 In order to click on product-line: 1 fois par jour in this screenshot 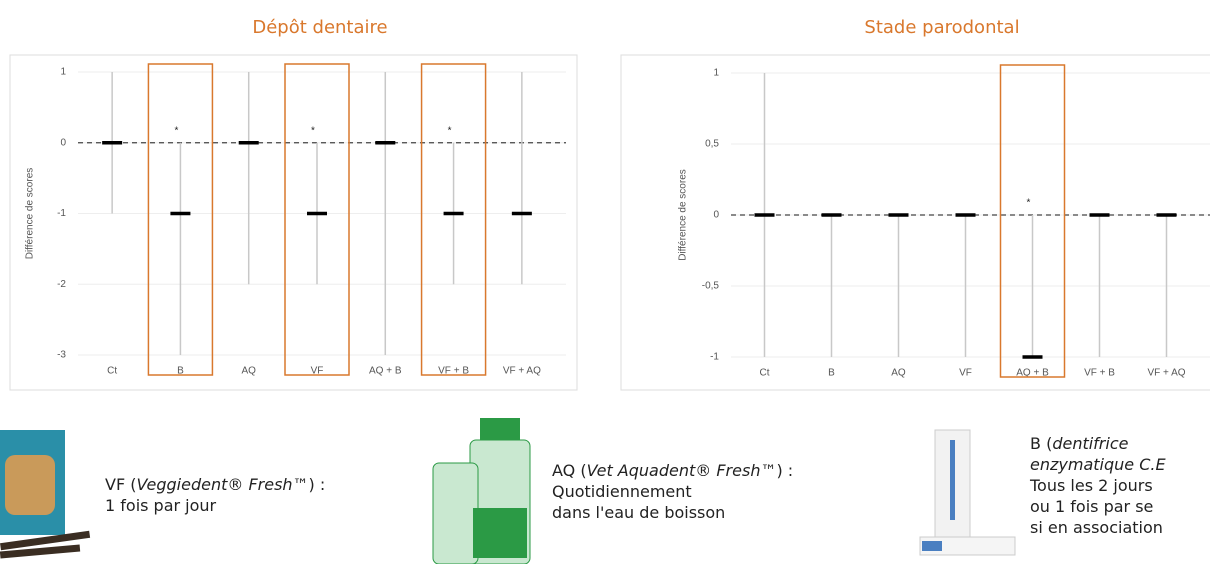, I will do `click(161, 505)`.